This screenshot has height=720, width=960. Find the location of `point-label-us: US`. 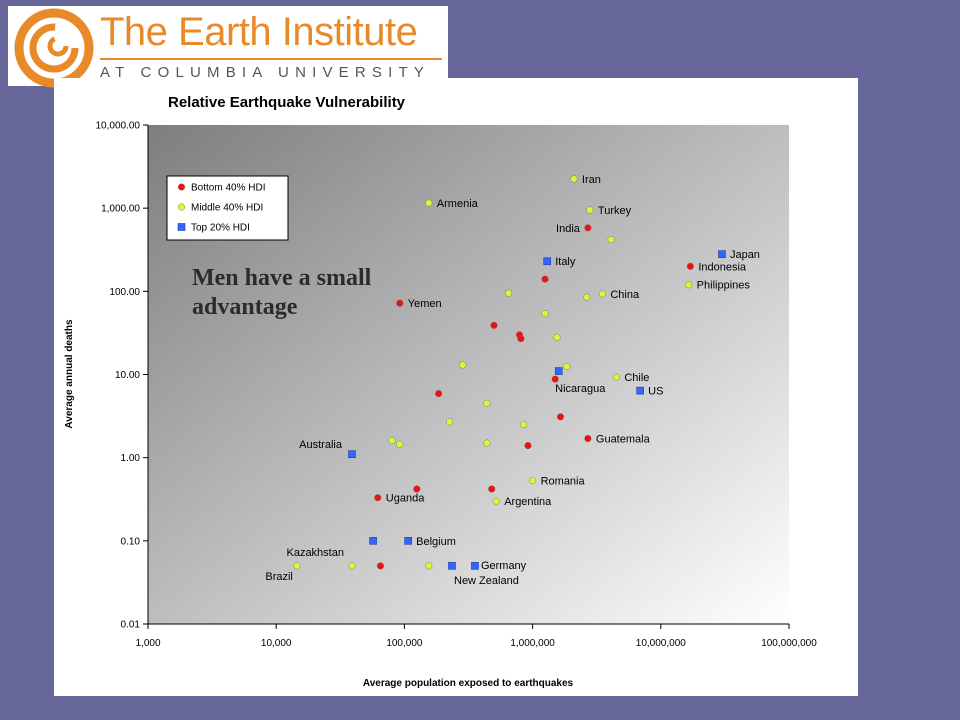

point-label-us: US is located at coordinates (655, 392).